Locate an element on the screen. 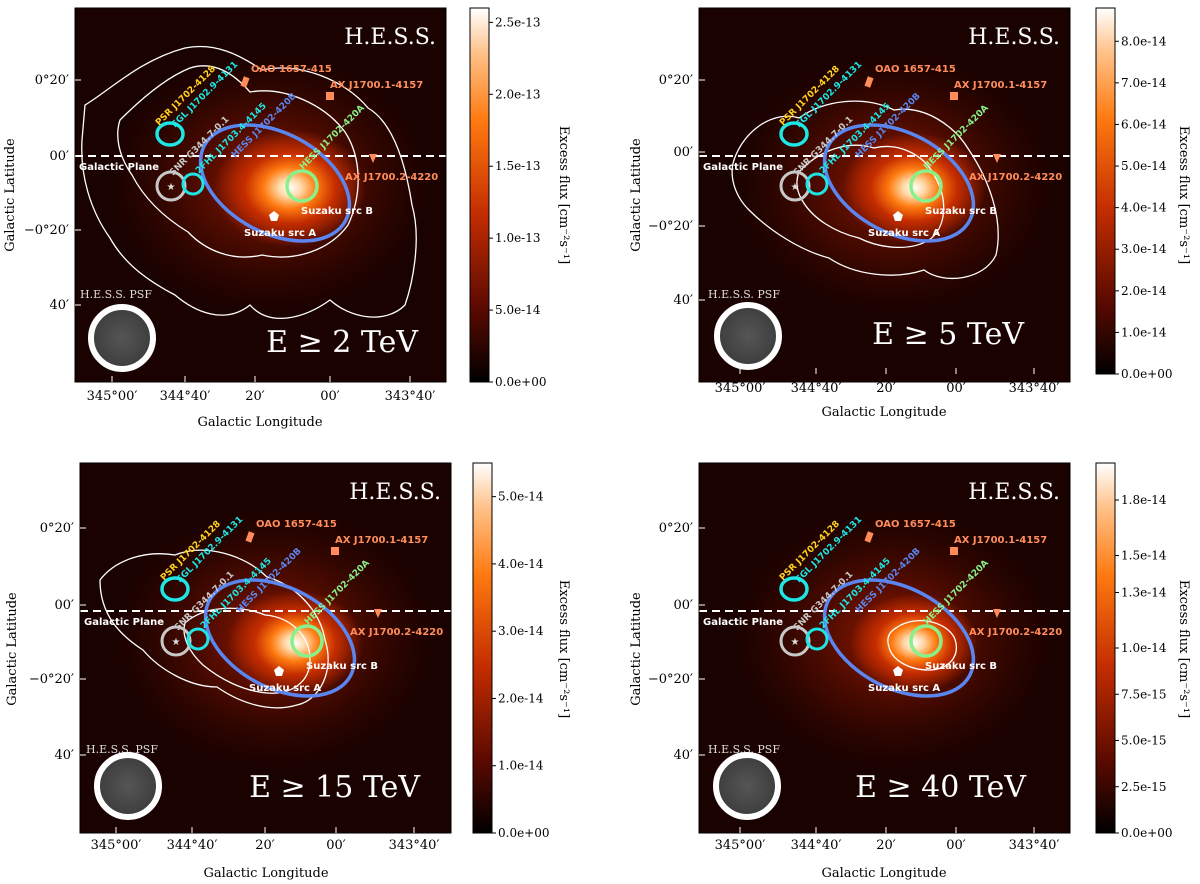 Image resolution: width=1200 pixels, height=884 pixels. colorbar-tick-label: 3.0e-14 is located at coordinates (521, 631).